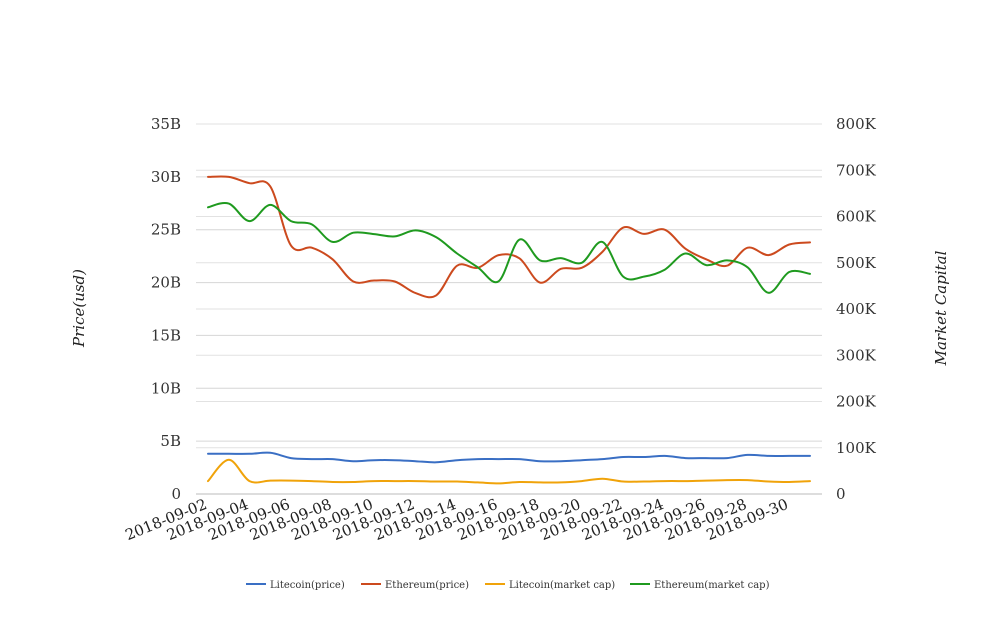 The height and width of the screenshot is (620, 1008). I want to click on legend-item: Litecoin(market cap), so click(550, 585).